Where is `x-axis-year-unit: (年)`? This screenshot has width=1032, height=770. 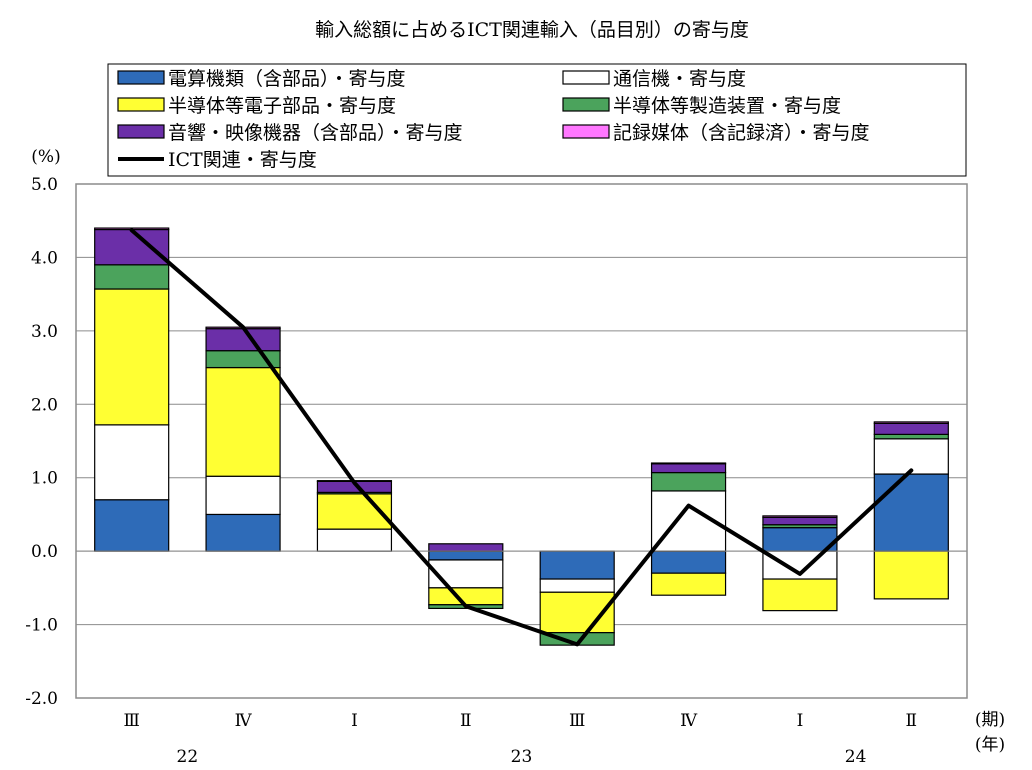
x-axis-year-unit: (年) is located at coordinates (990, 745).